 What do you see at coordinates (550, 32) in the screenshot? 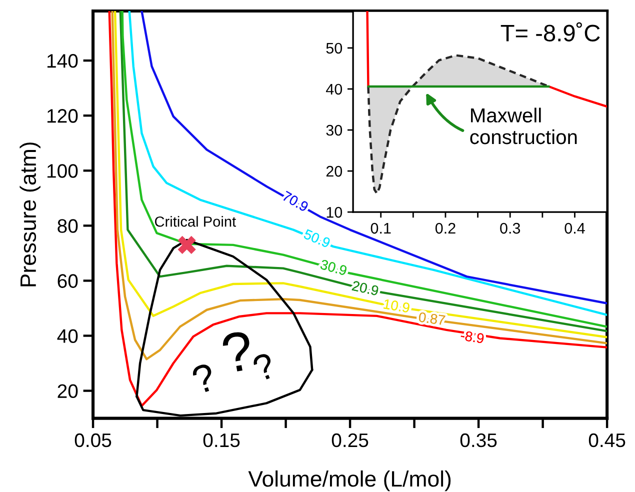
I see `annotation: T= -8.9˚C` at bounding box center [550, 32].